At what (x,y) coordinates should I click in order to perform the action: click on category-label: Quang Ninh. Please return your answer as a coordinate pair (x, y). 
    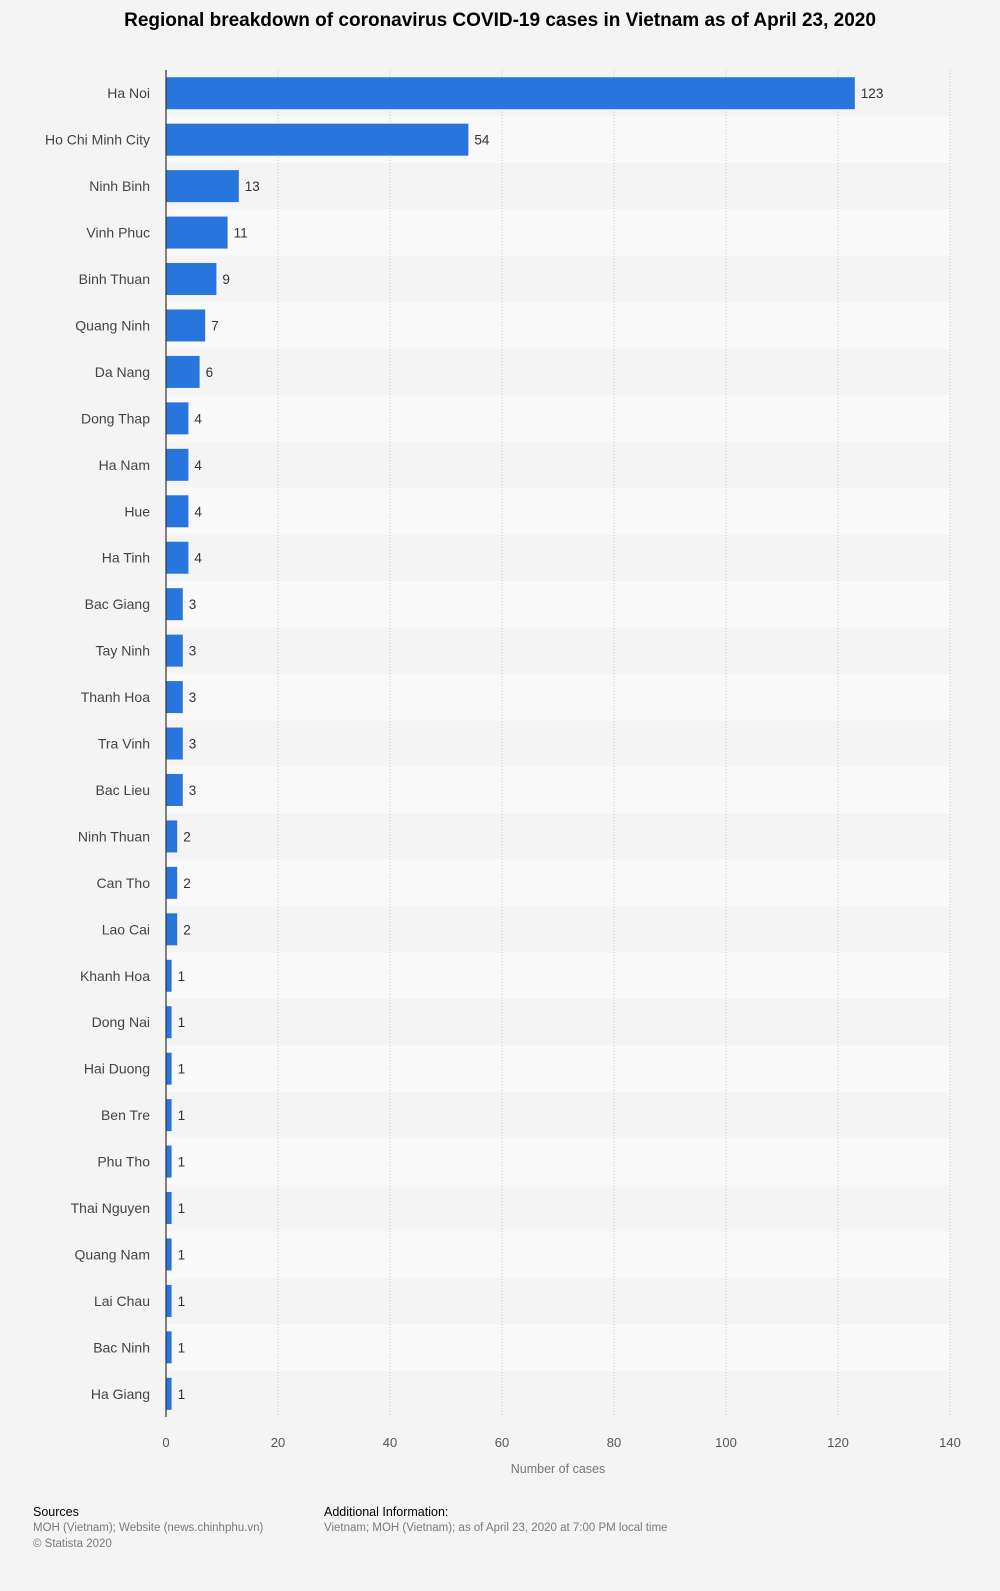
    Looking at the image, I should click on (112, 325).